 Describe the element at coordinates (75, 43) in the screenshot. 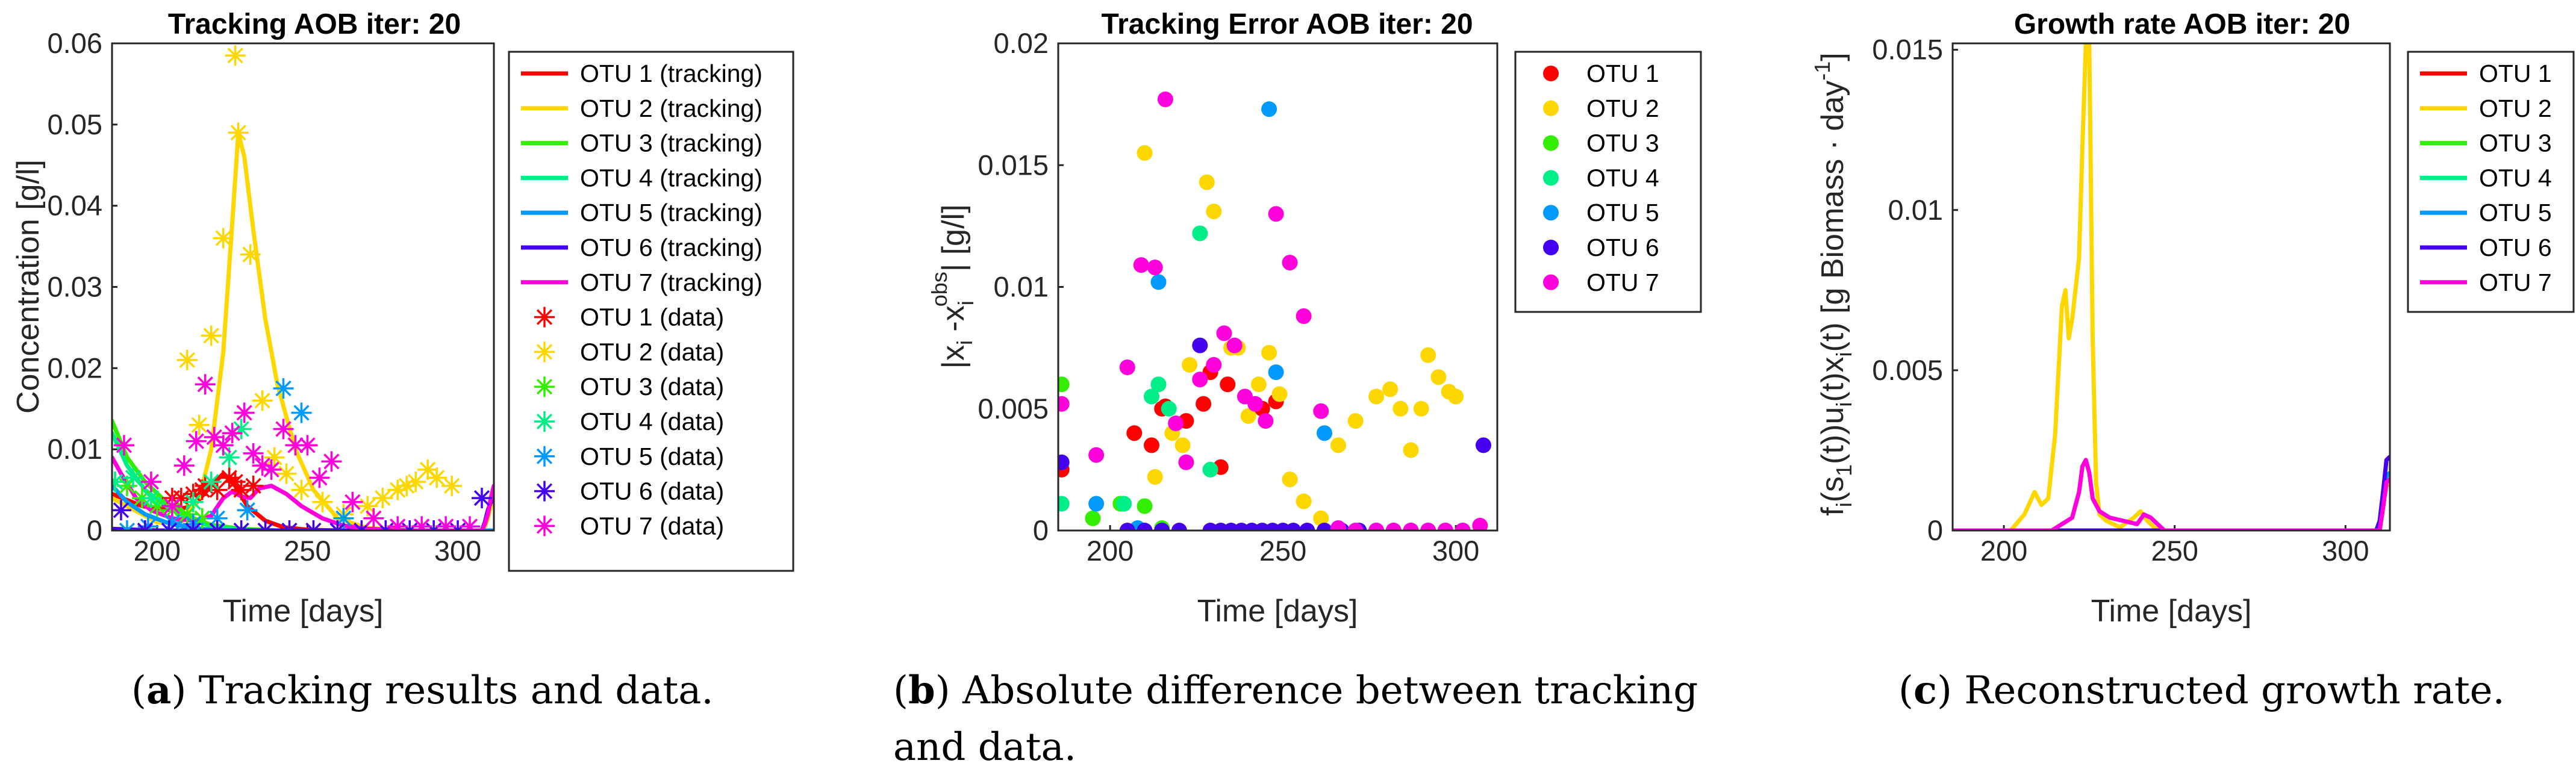

I see `panel-a-ytick-label: 0.06` at that location.